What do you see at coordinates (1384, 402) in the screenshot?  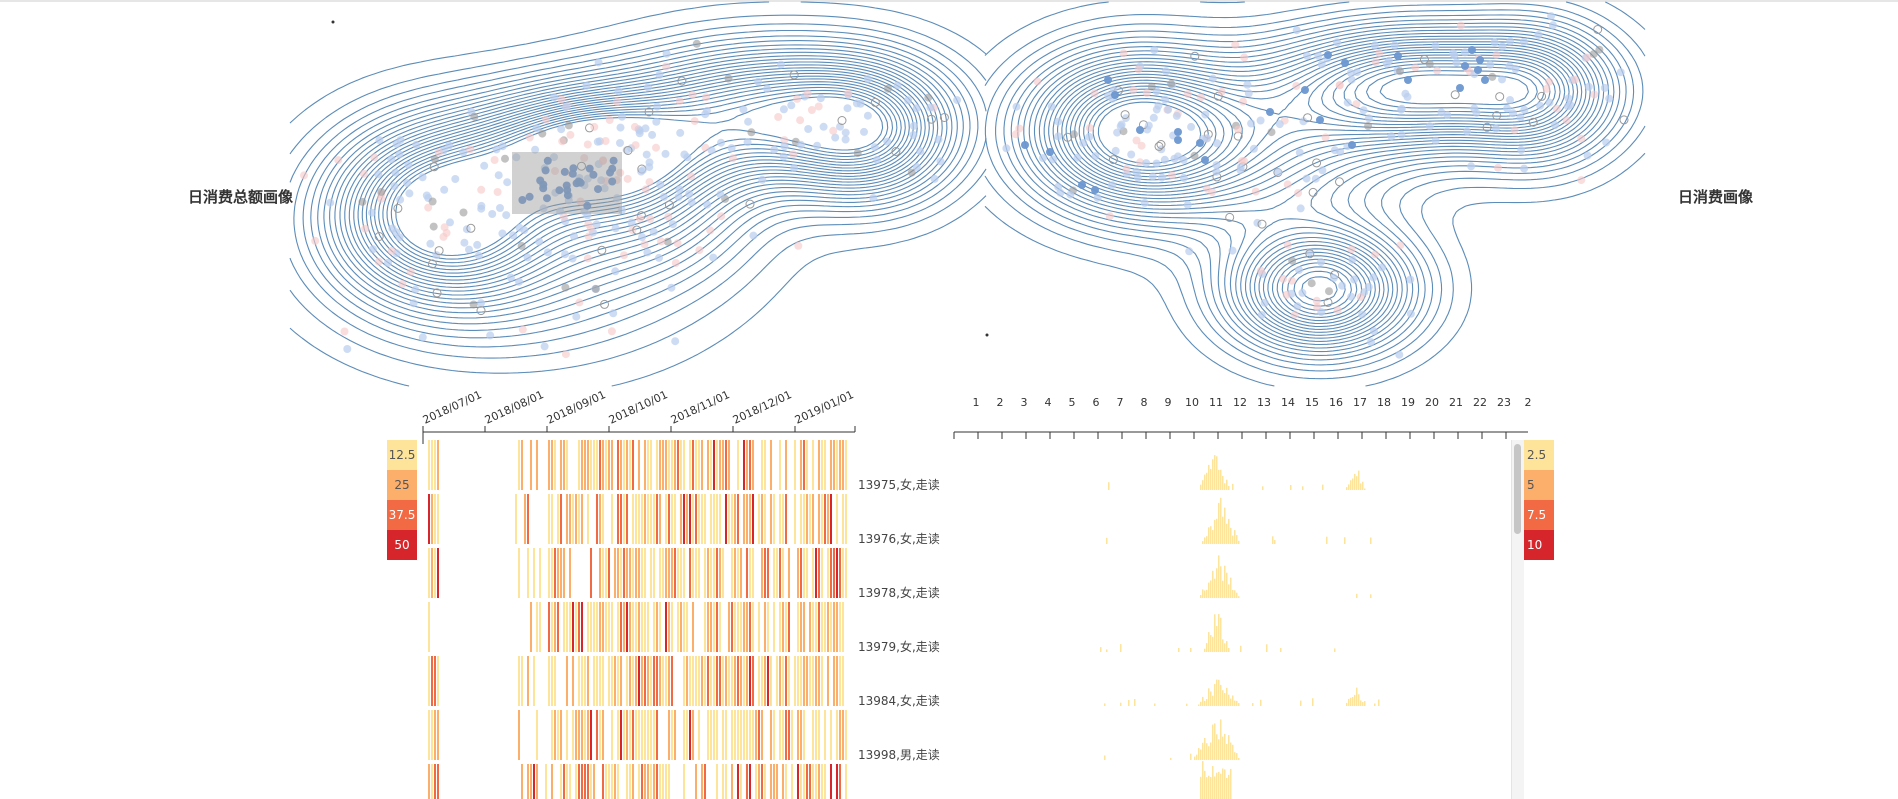 I see `hour-tick-label: 18` at bounding box center [1384, 402].